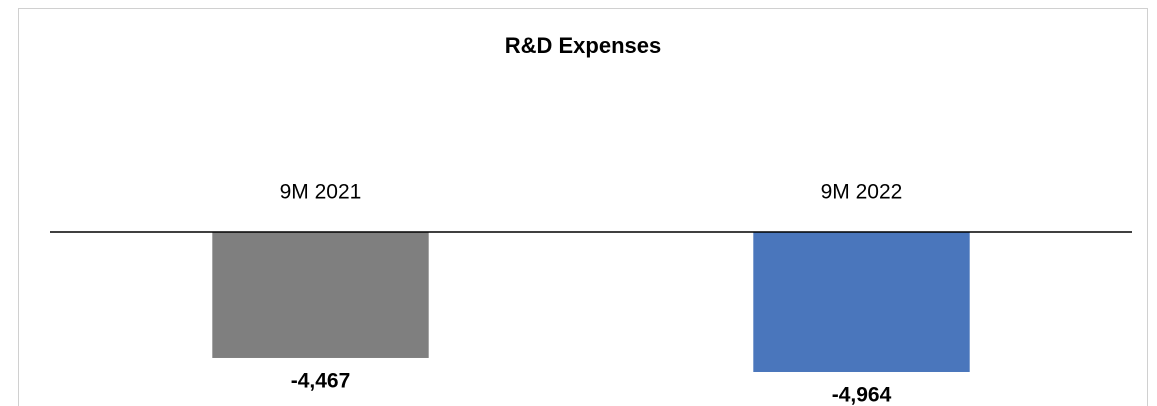 The image size is (1157, 406). Describe the element at coordinates (862, 395) in the screenshot. I see `data-label: -4,964` at that location.